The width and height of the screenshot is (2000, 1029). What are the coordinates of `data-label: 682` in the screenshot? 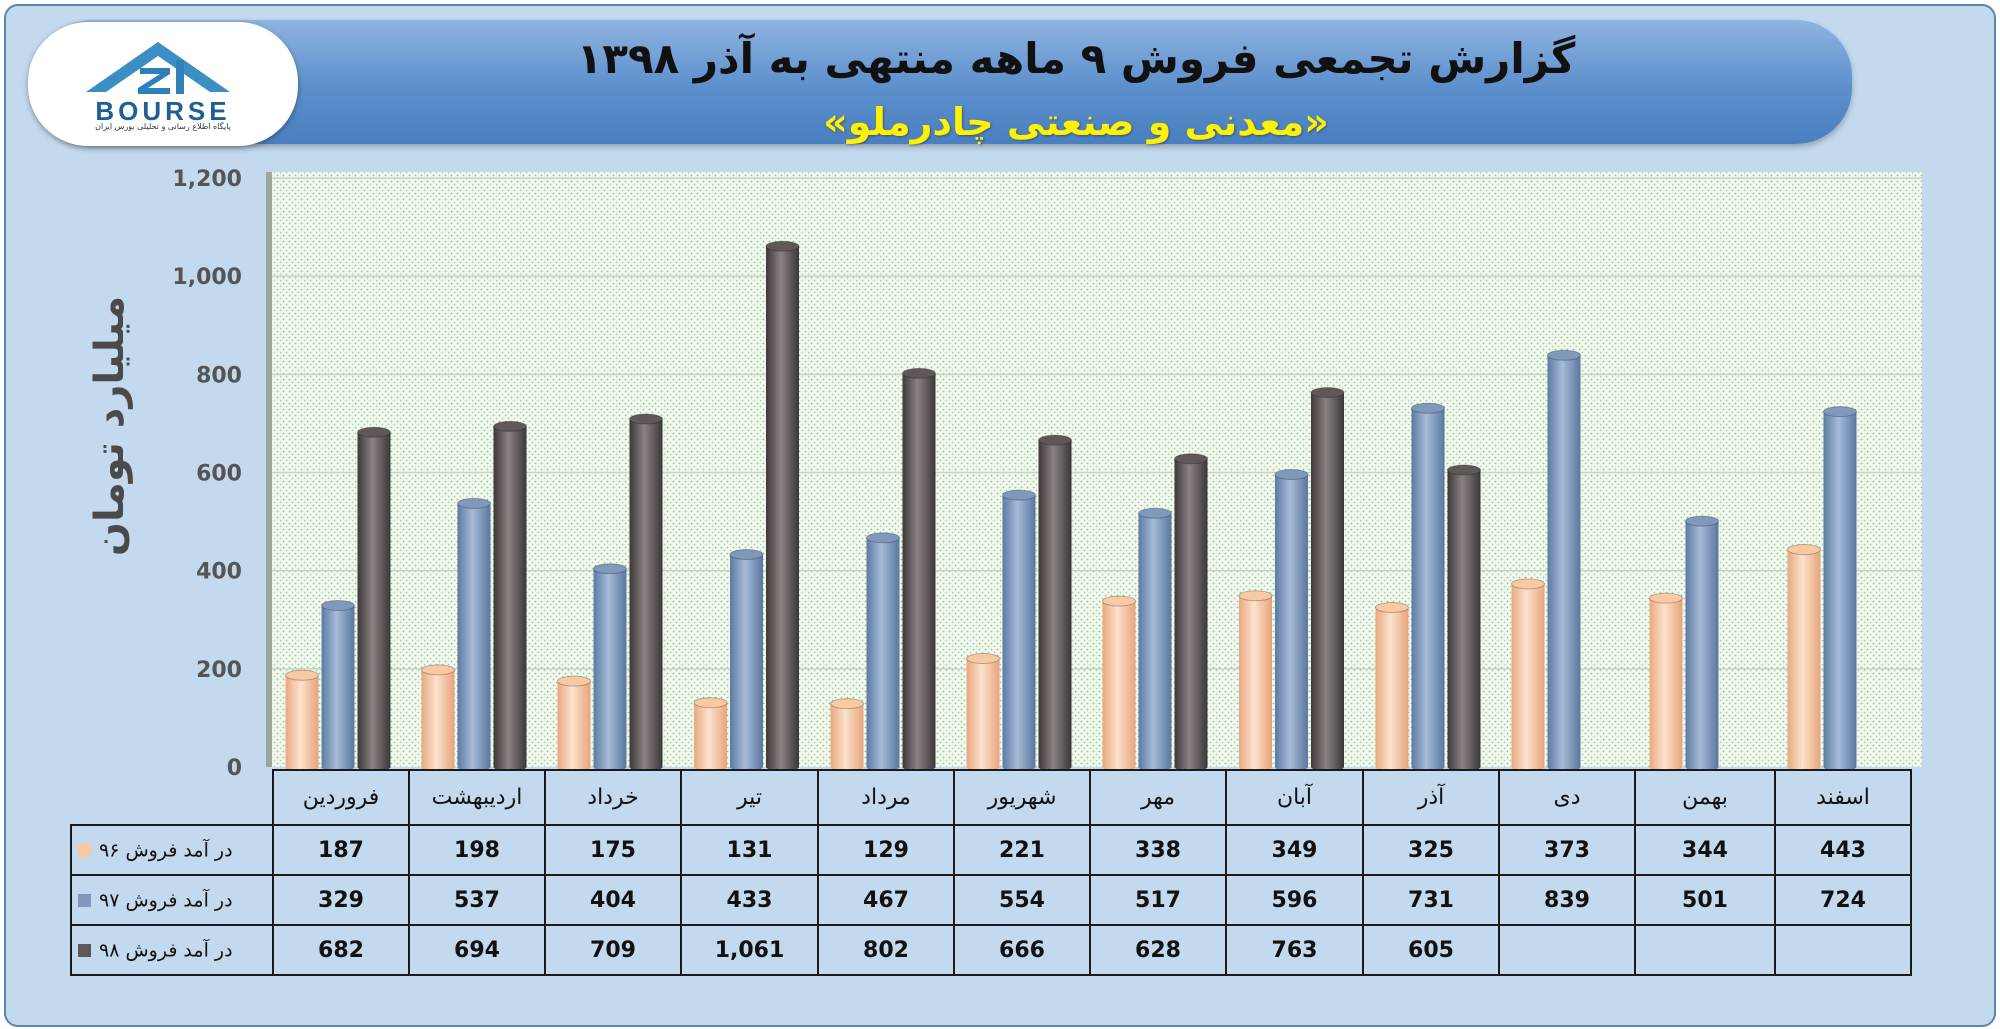 It's located at (341, 950).